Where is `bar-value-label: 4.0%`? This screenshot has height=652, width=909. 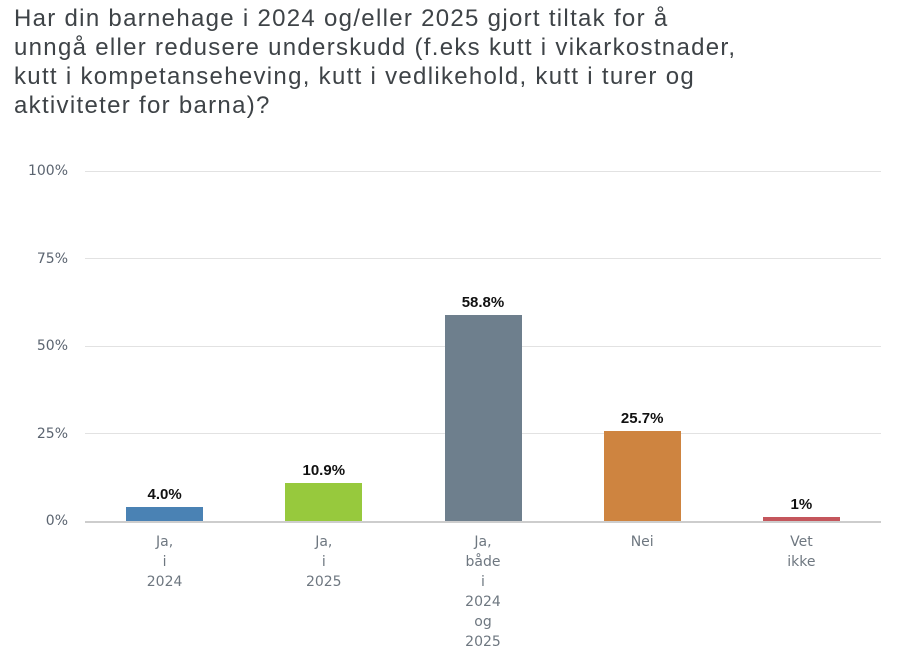
bar-value-label: 4.0% is located at coordinates (164, 494).